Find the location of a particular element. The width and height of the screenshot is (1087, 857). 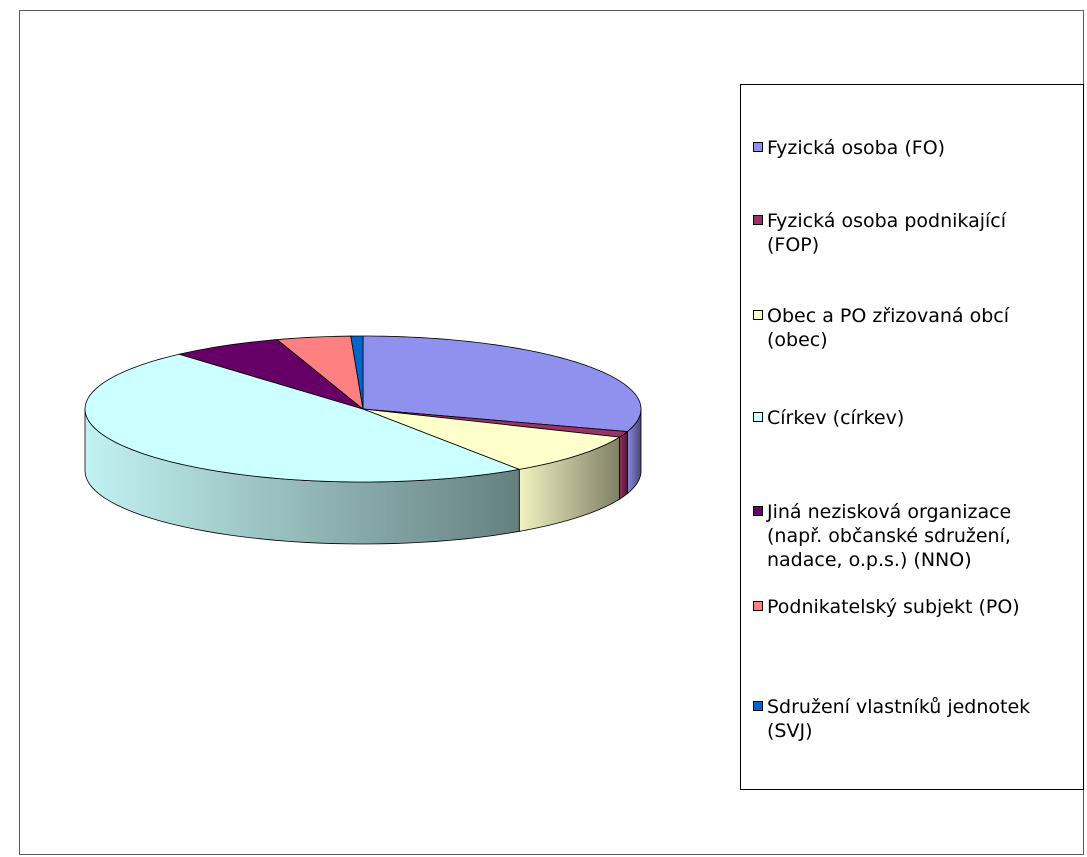

legend-item-fop: Fyzická osoba podnikající (FOP) is located at coordinates (918, 233).